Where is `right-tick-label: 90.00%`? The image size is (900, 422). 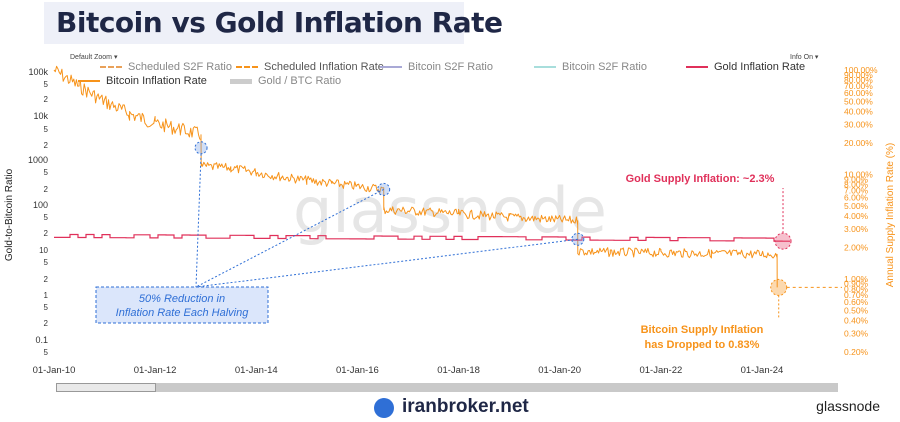 right-tick-label: 90.00% is located at coordinates (858, 75).